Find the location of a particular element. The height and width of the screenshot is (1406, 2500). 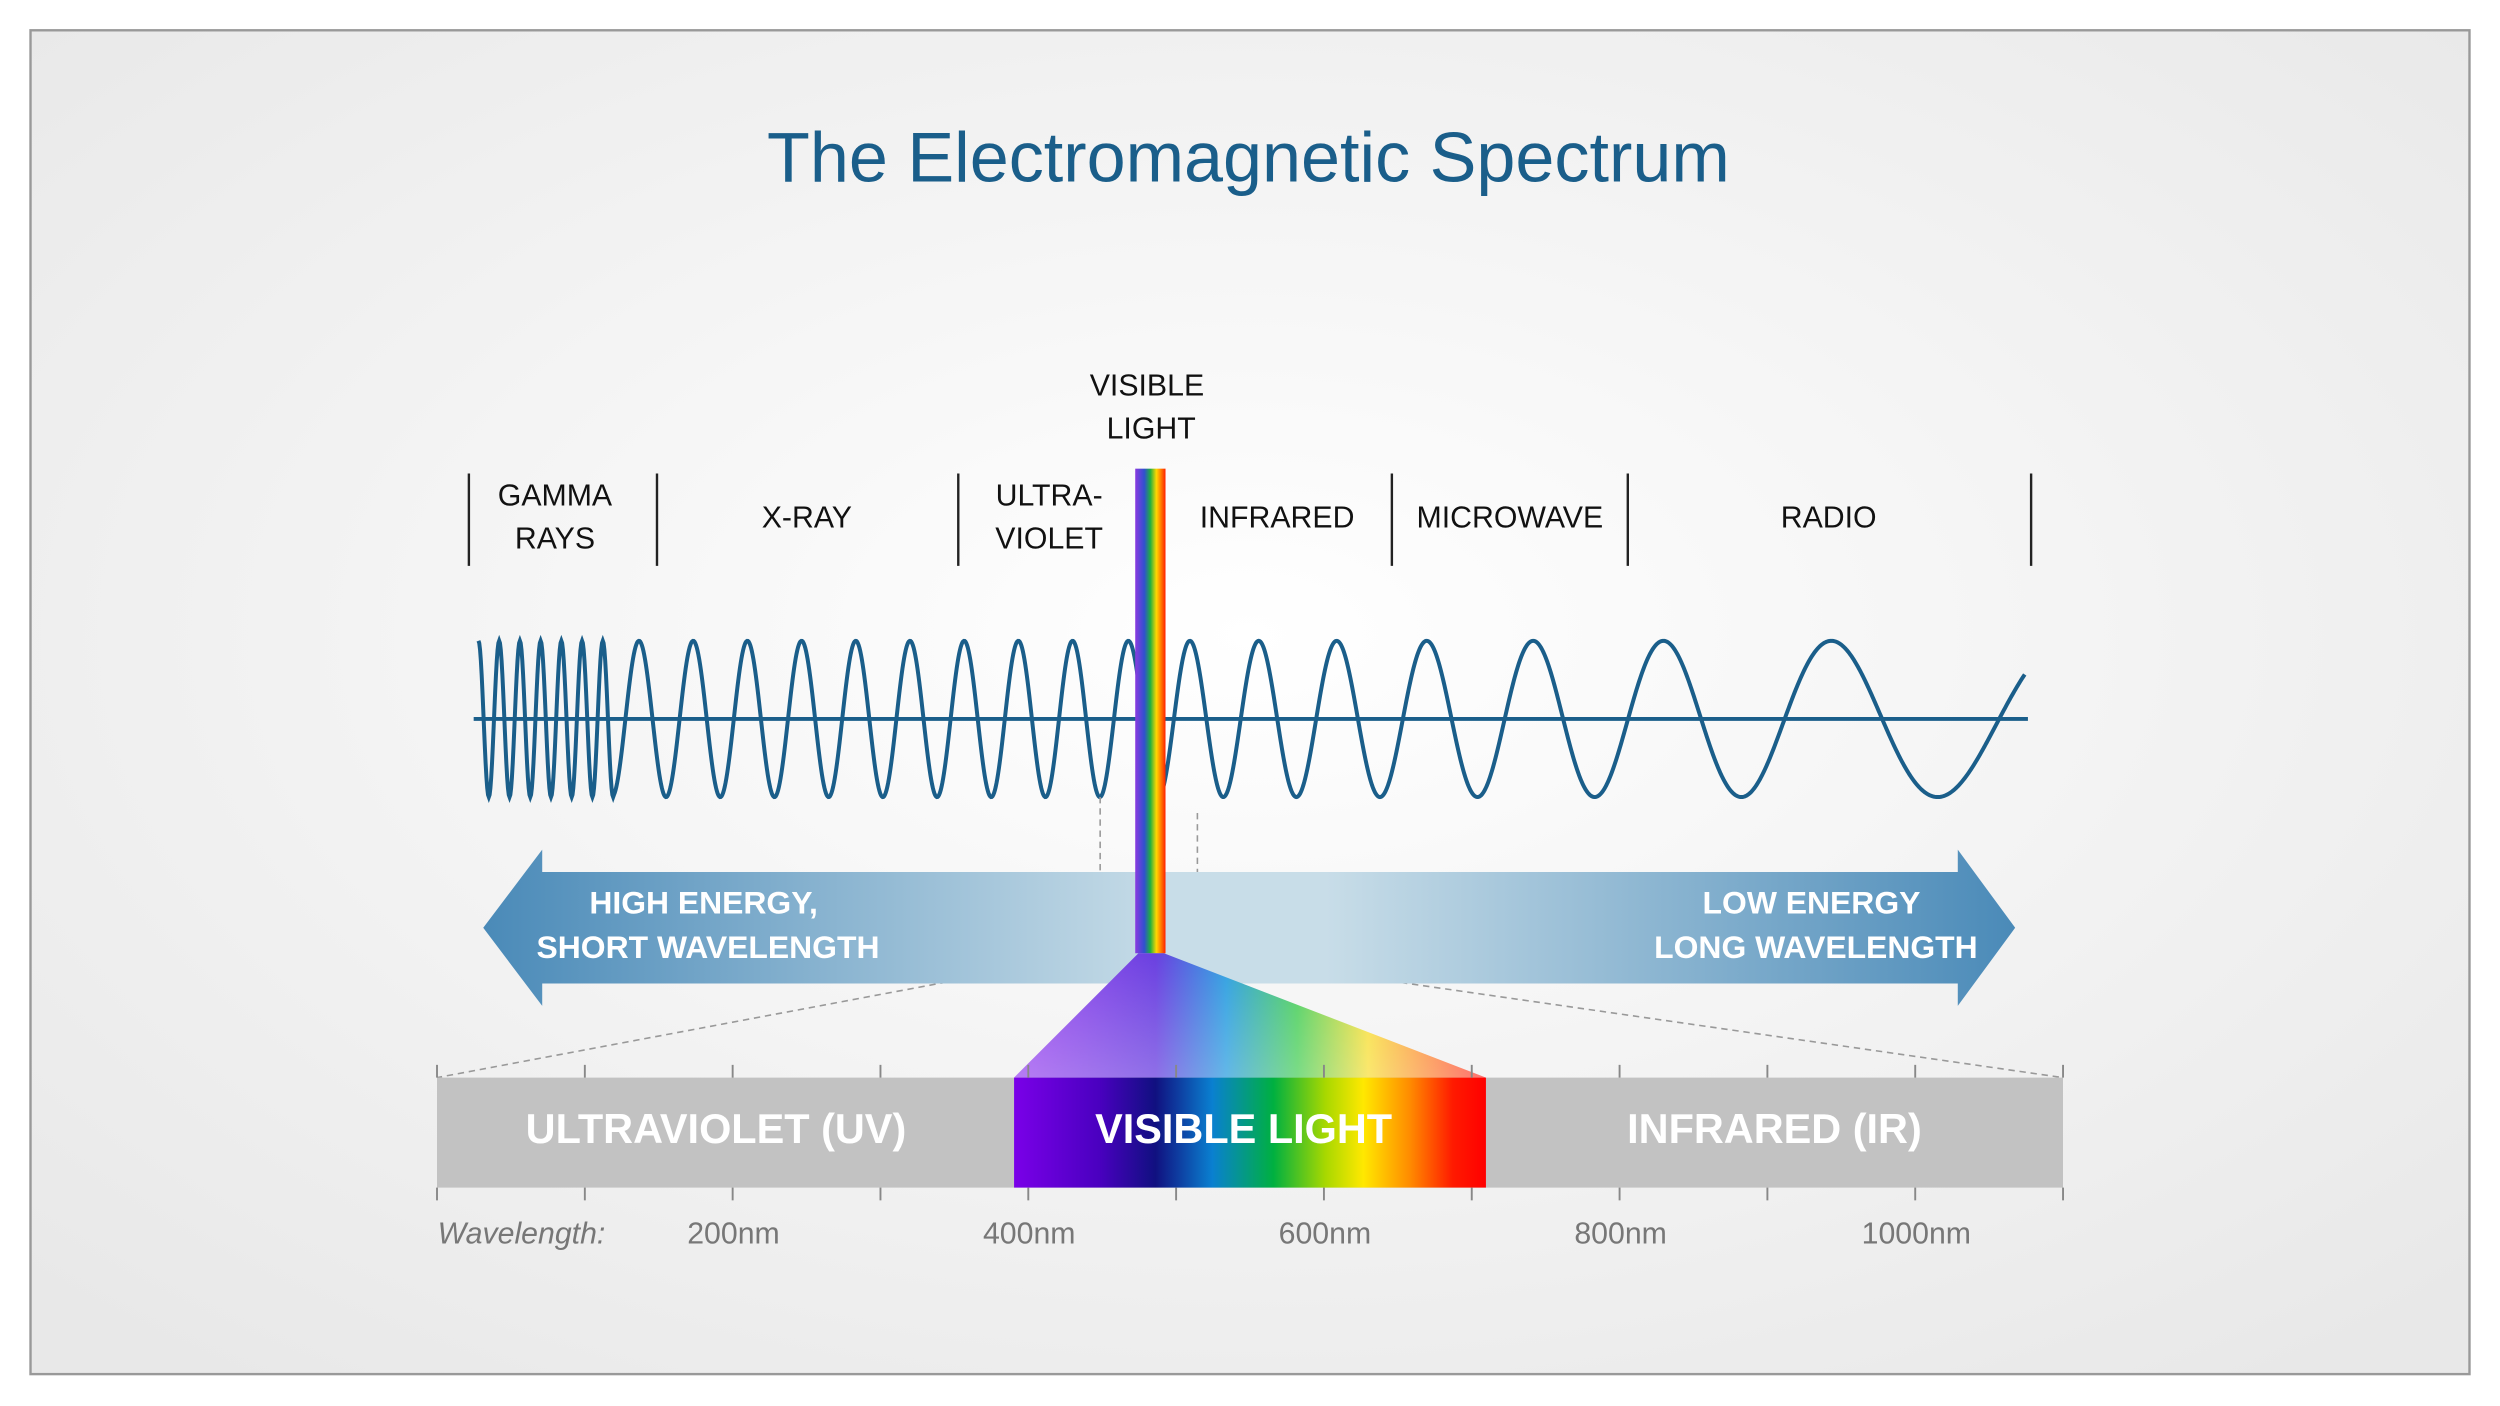

bar-ticks is located at coordinates (1250, 1132).